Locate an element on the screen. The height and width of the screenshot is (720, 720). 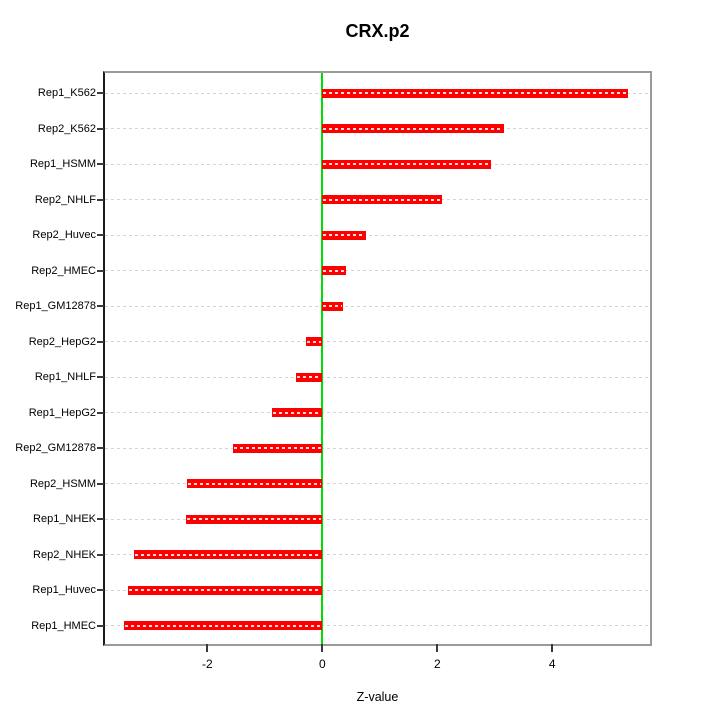
chart-title: CRX.p2 is located at coordinates (377, 31).